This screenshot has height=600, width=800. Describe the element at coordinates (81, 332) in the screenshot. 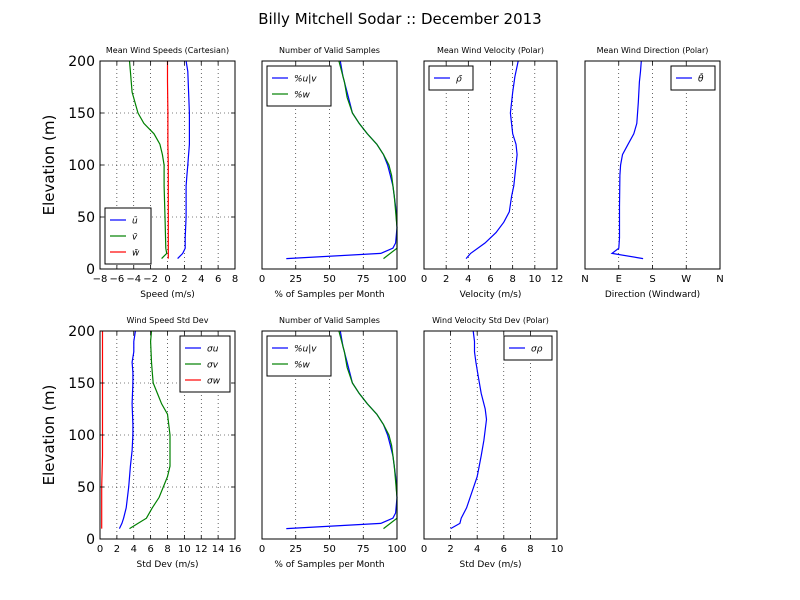

I see `y-tick-label: 200` at that location.